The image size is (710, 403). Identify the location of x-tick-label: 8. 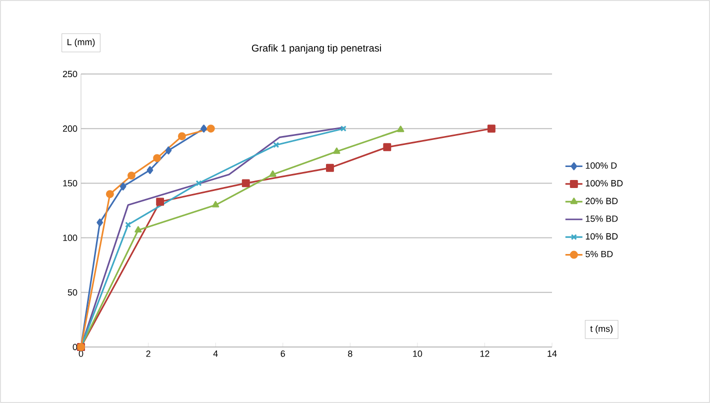
(350, 353).